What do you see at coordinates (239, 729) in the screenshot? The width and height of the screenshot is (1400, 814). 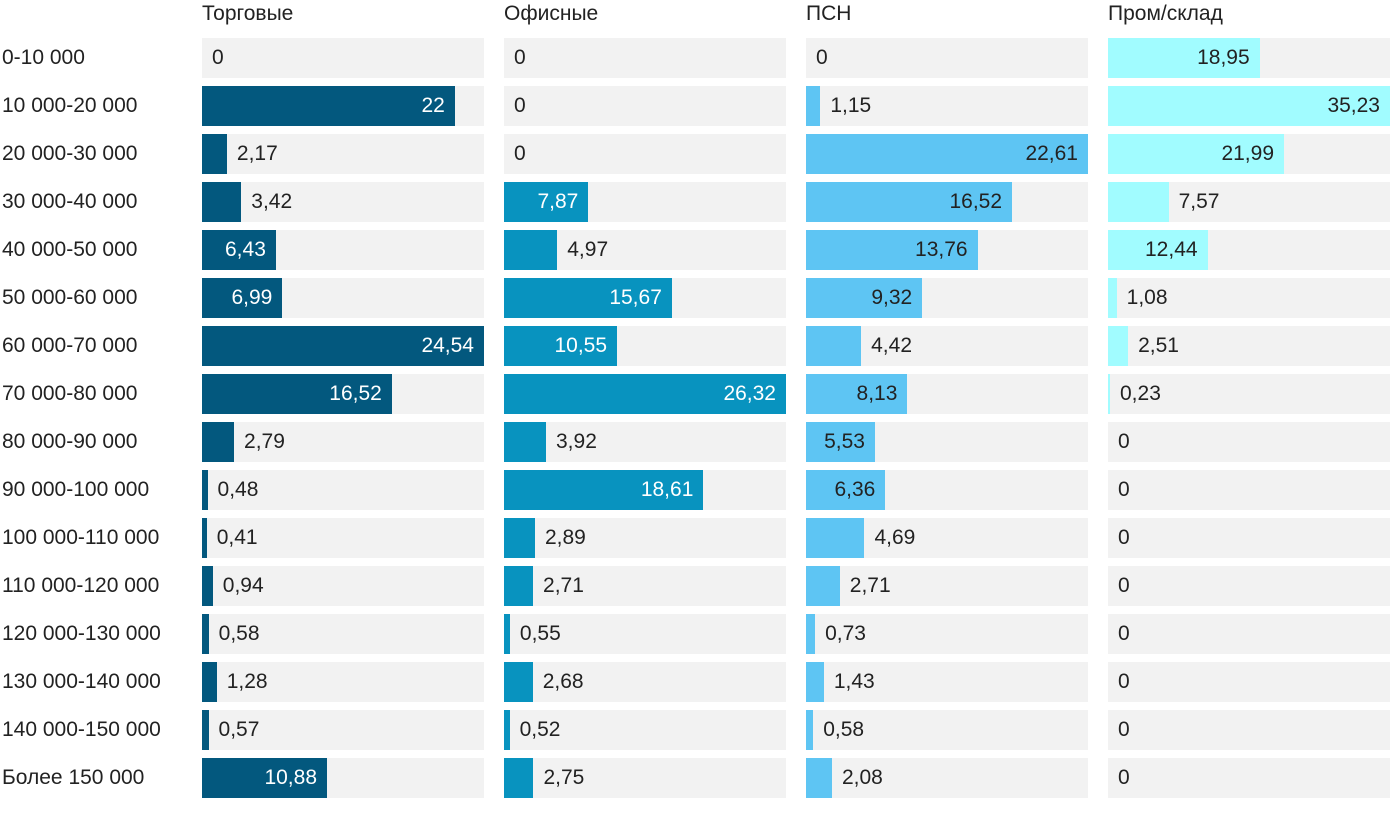 I see `value-label: 0,57` at bounding box center [239, 729].